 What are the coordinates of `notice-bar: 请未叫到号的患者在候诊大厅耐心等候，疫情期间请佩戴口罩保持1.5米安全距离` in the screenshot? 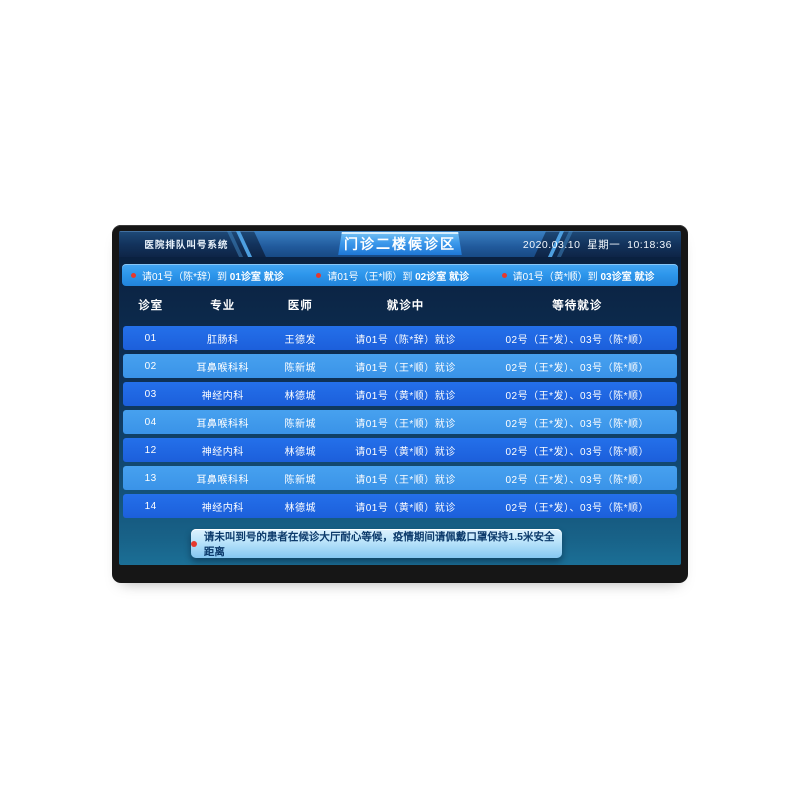 It's located at (376, 543).